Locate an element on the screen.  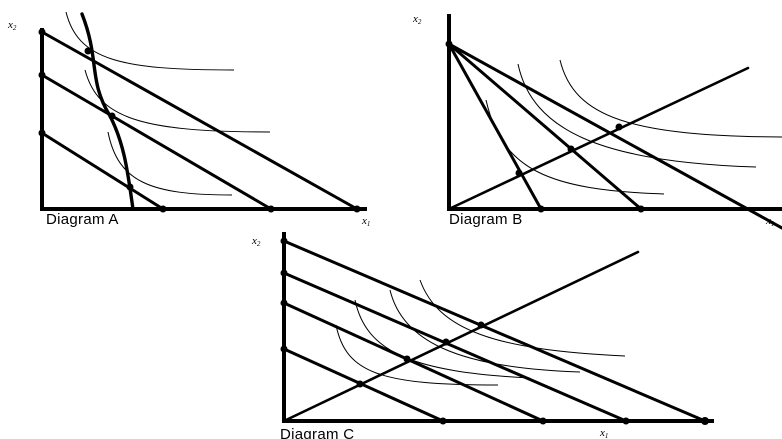
diagram-c-x-axis-label: x1 is located at coordinates (603, 433).